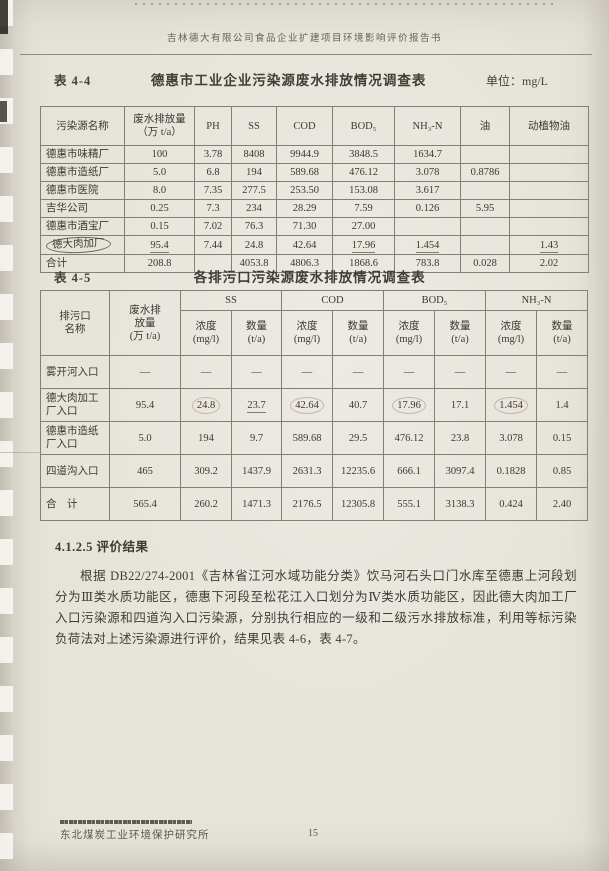 The width and height of the screenshot is (609, 871). I want to click on column-group-header: SS, so click(231, 300).